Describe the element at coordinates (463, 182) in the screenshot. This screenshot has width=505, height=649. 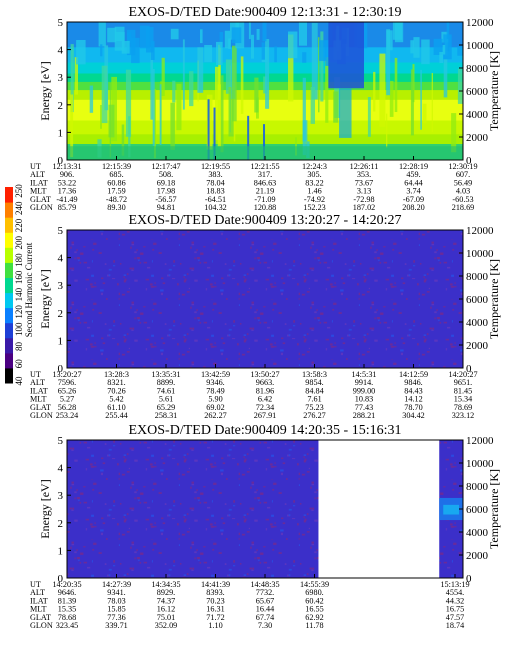
I see `ephemeris-cell: 56.49` at that location.